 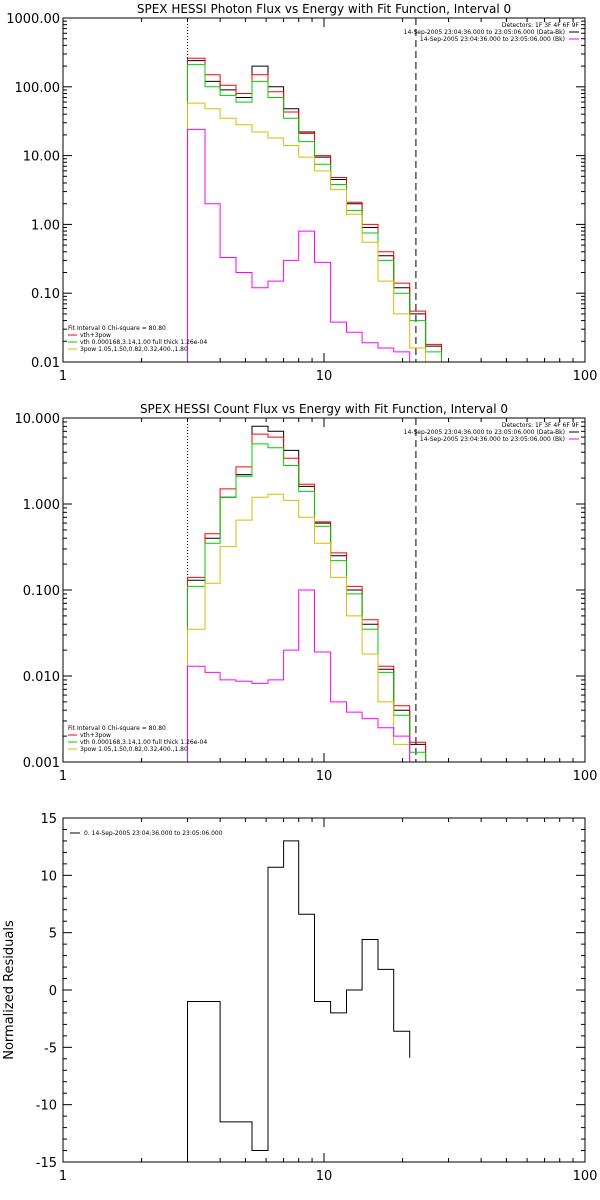 I want to click on y-tick-label: 1000.00, so click(x=33, y=19).